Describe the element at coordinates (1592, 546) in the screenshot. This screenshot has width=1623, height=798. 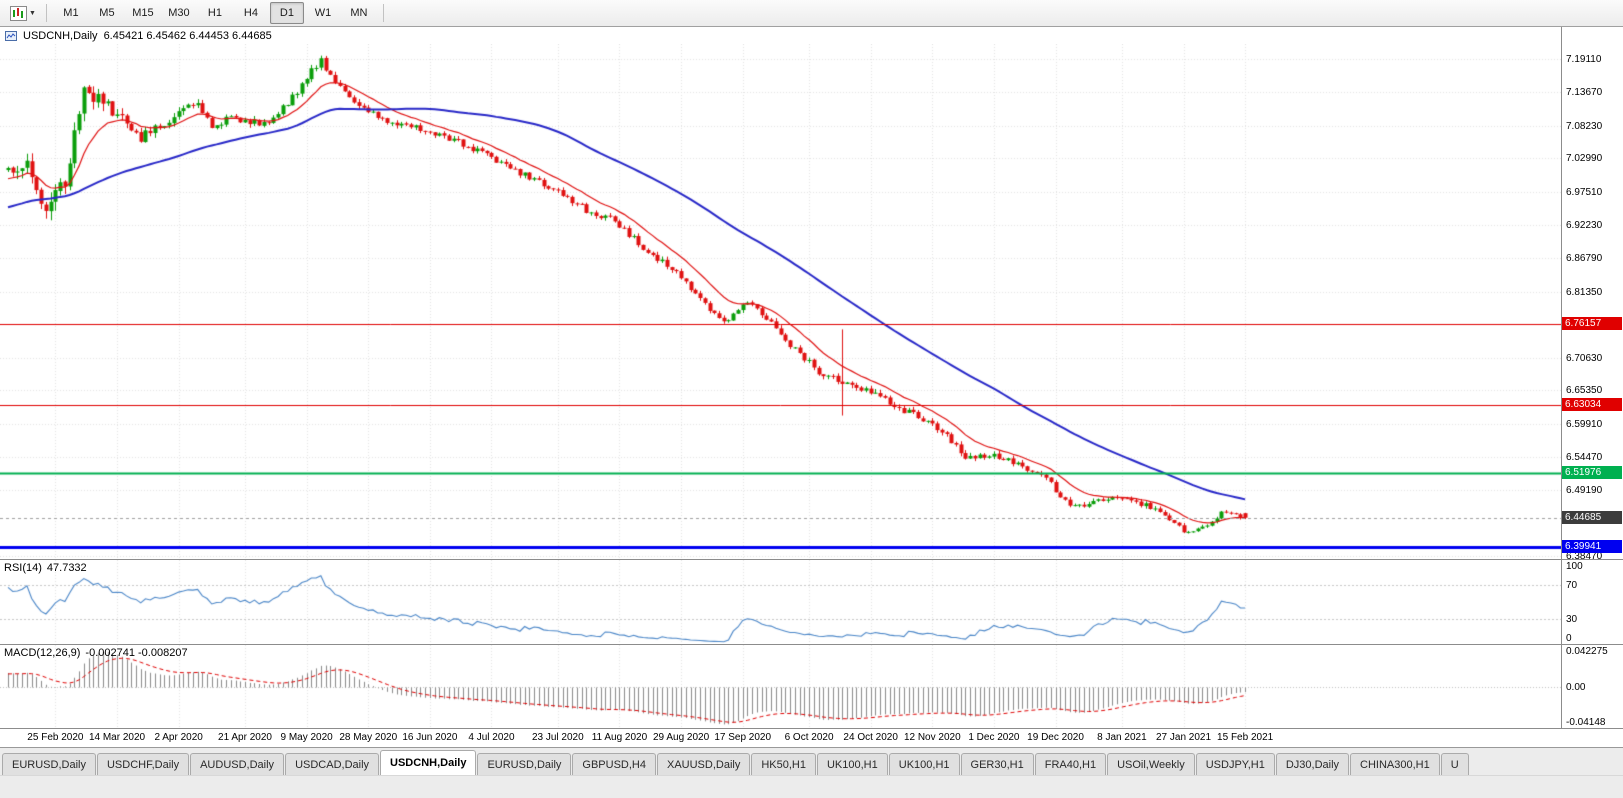
I see `hline-price-badge: 6.39941` at that location.